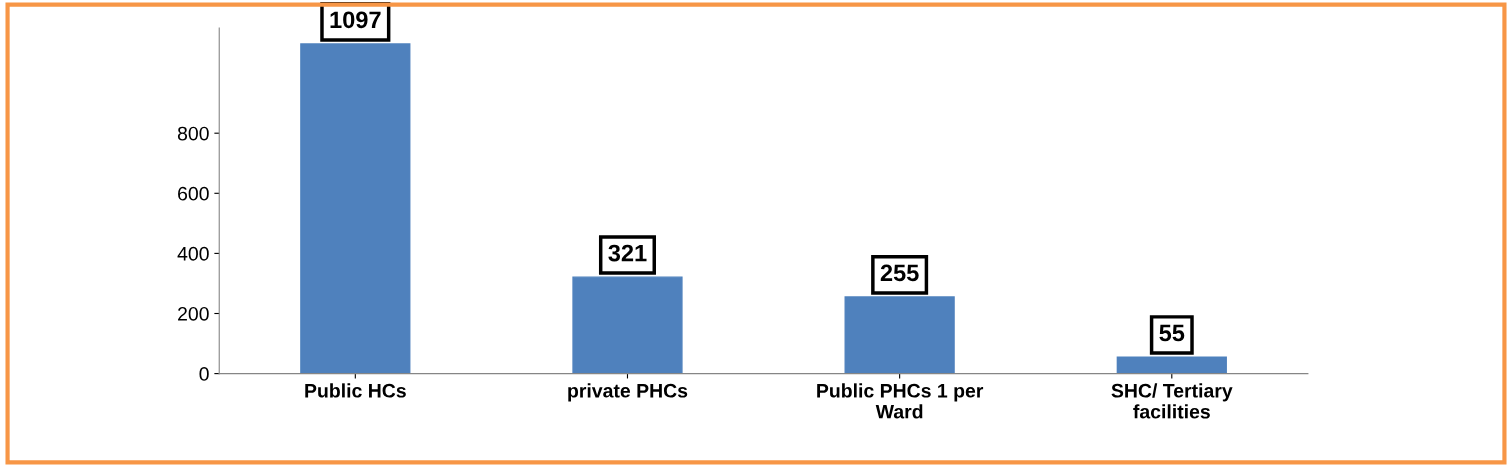 This screenshot has height=467, width=1512. What do you see at coordinates (204, 374) in the screenshot?
I see `y-tick-label: 0` at bounding box center [204, 374].